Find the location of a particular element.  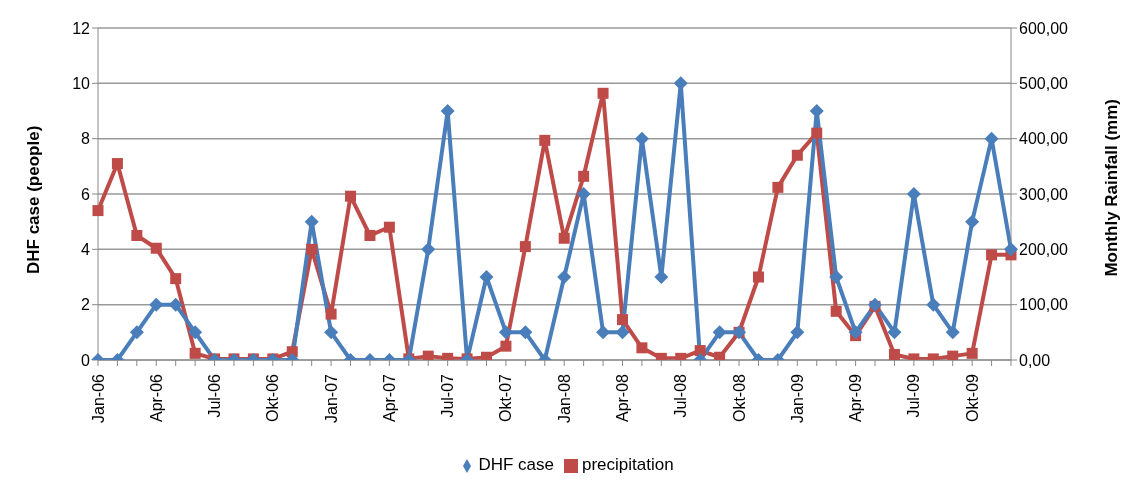

x-tick-label: Okt-07 is located at coordinates (506, 398).